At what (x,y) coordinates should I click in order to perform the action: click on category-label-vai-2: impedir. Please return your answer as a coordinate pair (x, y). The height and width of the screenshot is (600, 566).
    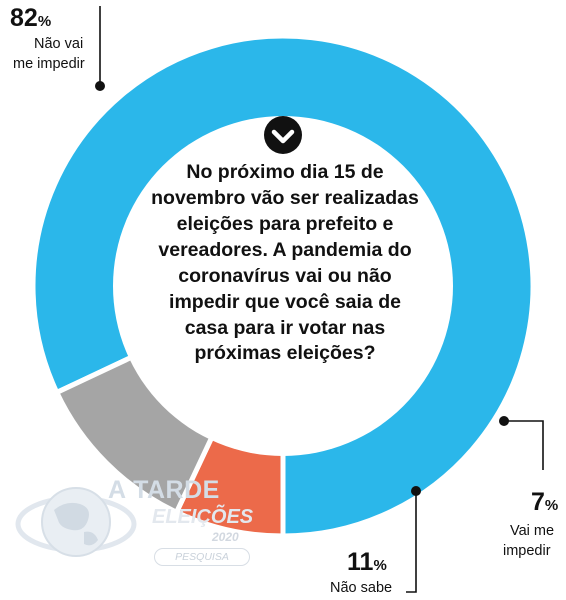
    Looking at the image, I should click on (527, 551).